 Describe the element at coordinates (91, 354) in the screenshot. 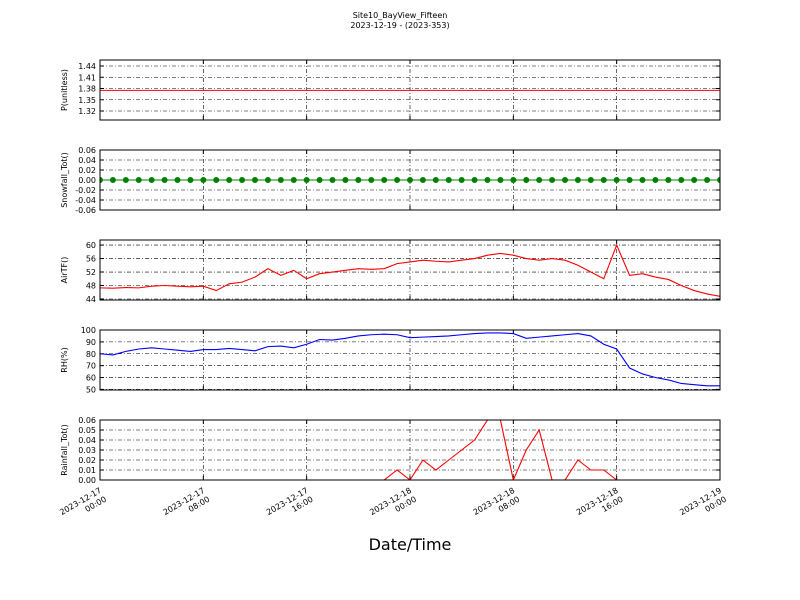

I see `y-tick-label: 80` at that location.